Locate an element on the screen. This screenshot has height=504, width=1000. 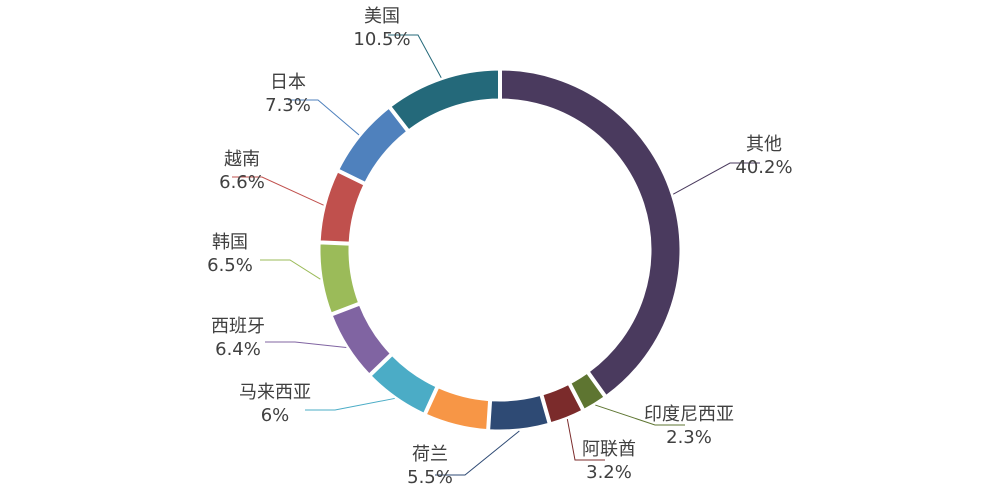
slice-label-日本: 日本 is located at coordinates (288, 82).